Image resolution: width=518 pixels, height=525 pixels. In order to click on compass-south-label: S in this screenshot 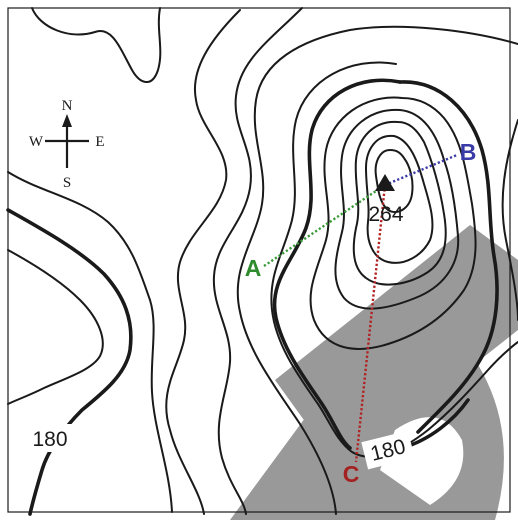, I will do `click(67, 183)`.